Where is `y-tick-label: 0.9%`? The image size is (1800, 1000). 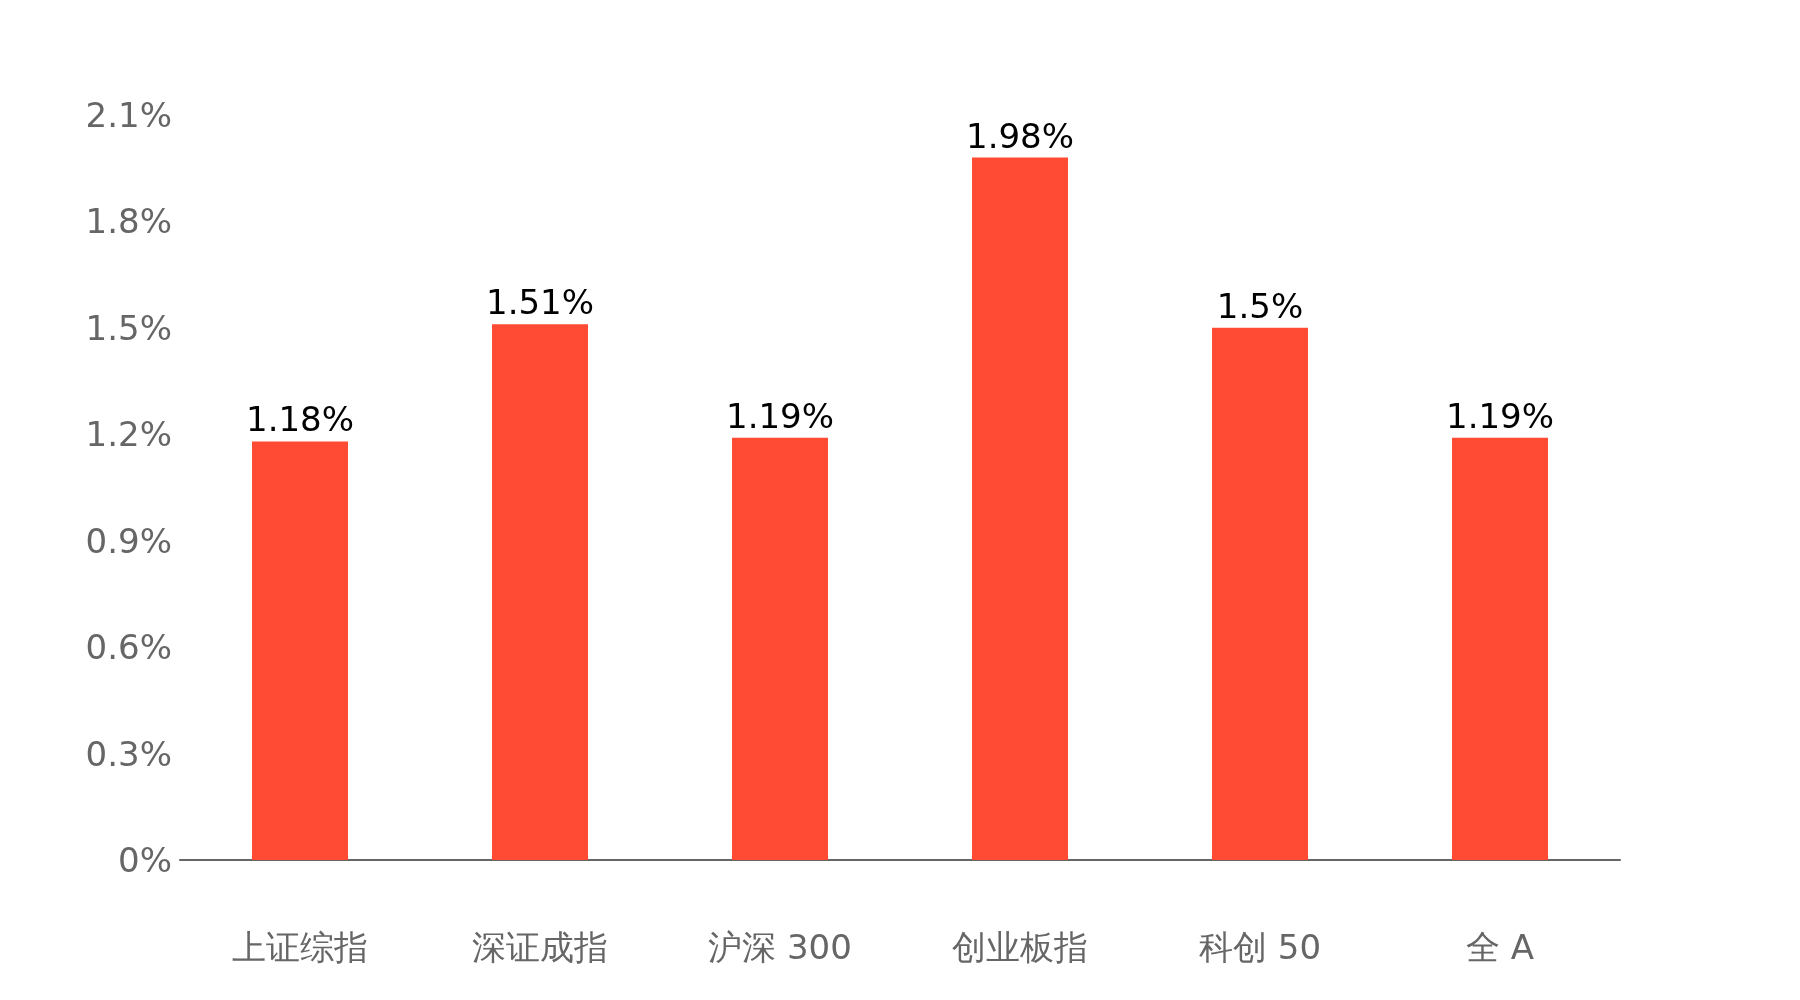 y-tick-label: 0.9% is located at coordinates (128, 540).